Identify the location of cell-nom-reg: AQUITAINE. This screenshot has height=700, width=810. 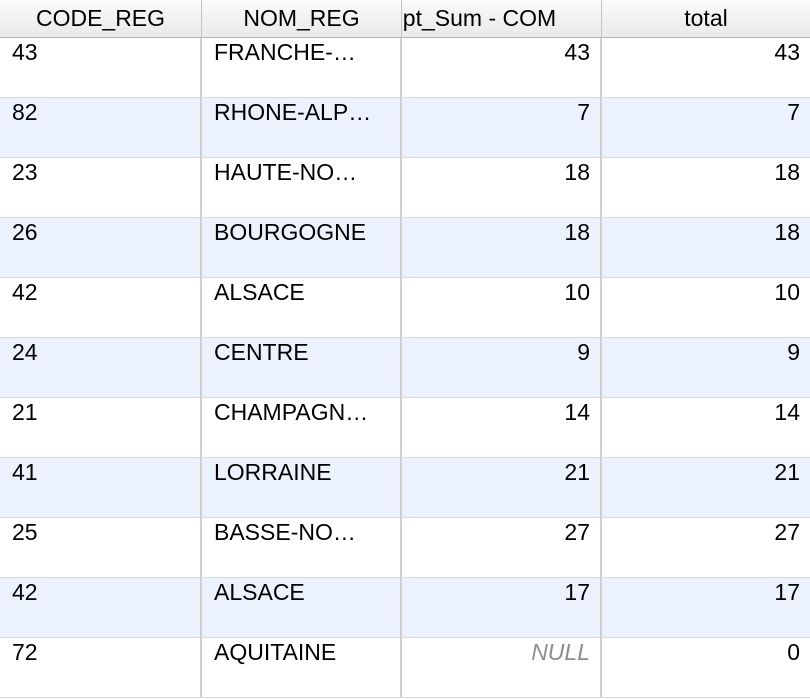
(302, 668).